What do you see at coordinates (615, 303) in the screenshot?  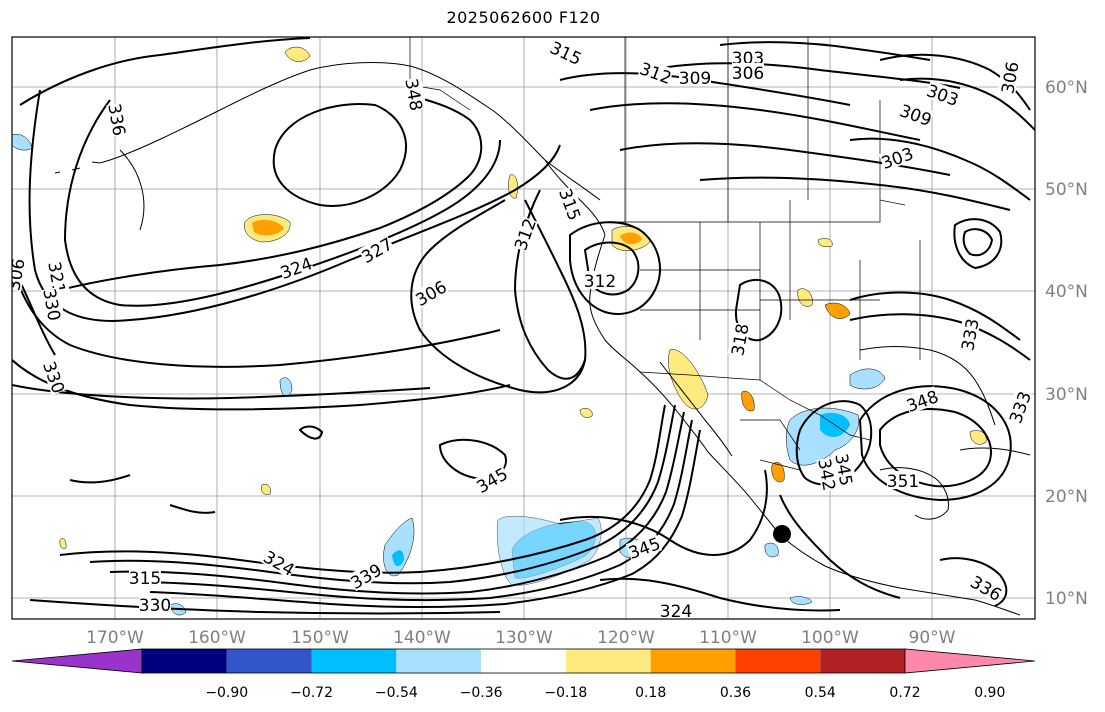 I see `west-coast-us` at bounding box center [615, 303].